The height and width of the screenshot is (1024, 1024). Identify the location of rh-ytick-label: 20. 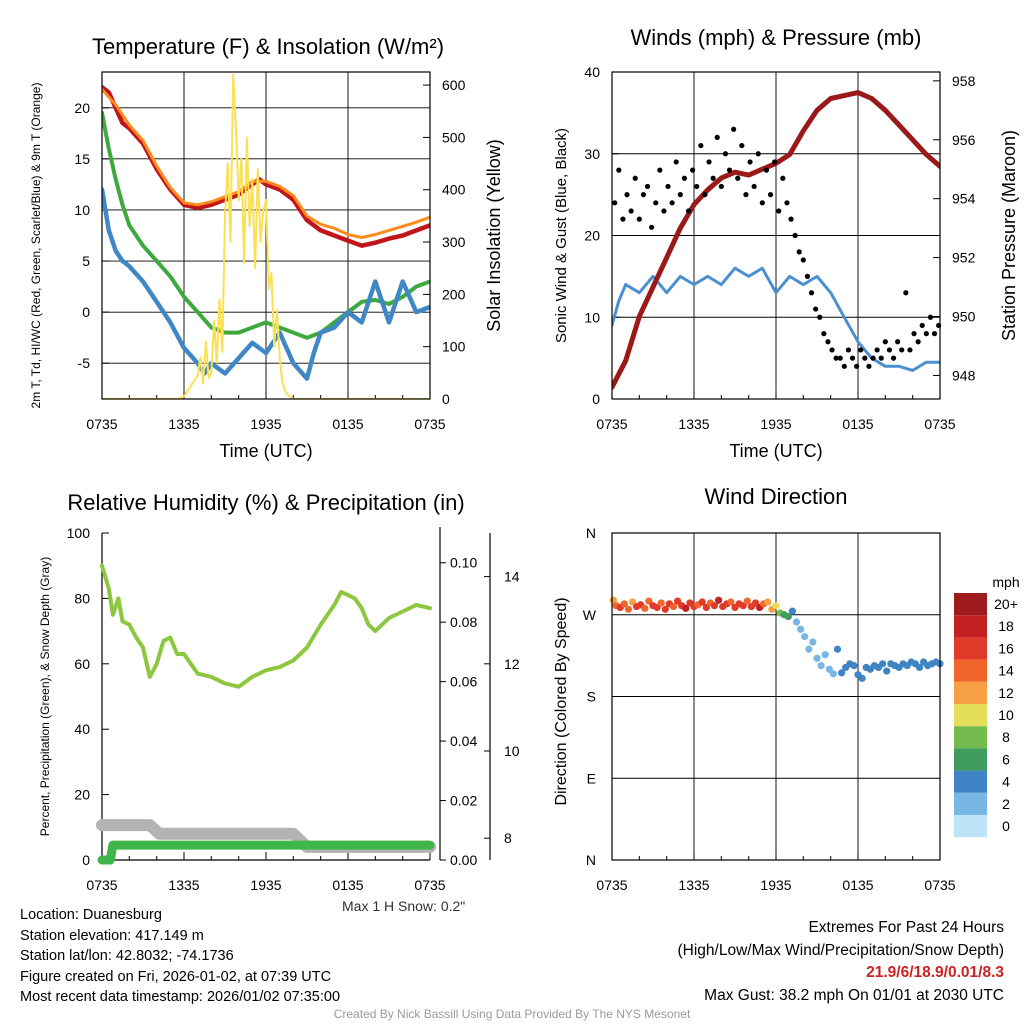
(82, 795).